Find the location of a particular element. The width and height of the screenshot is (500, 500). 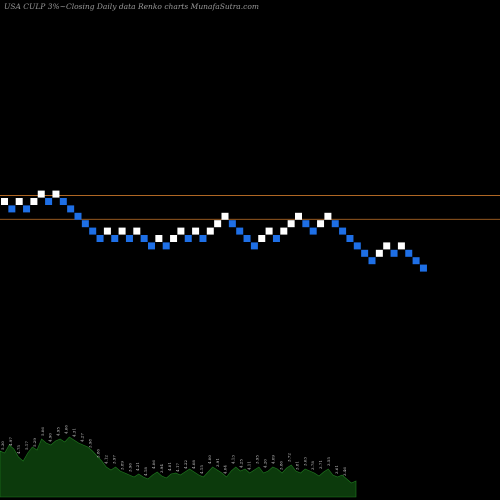

volume-label: 3.63 is located at coordinates (304, 461).